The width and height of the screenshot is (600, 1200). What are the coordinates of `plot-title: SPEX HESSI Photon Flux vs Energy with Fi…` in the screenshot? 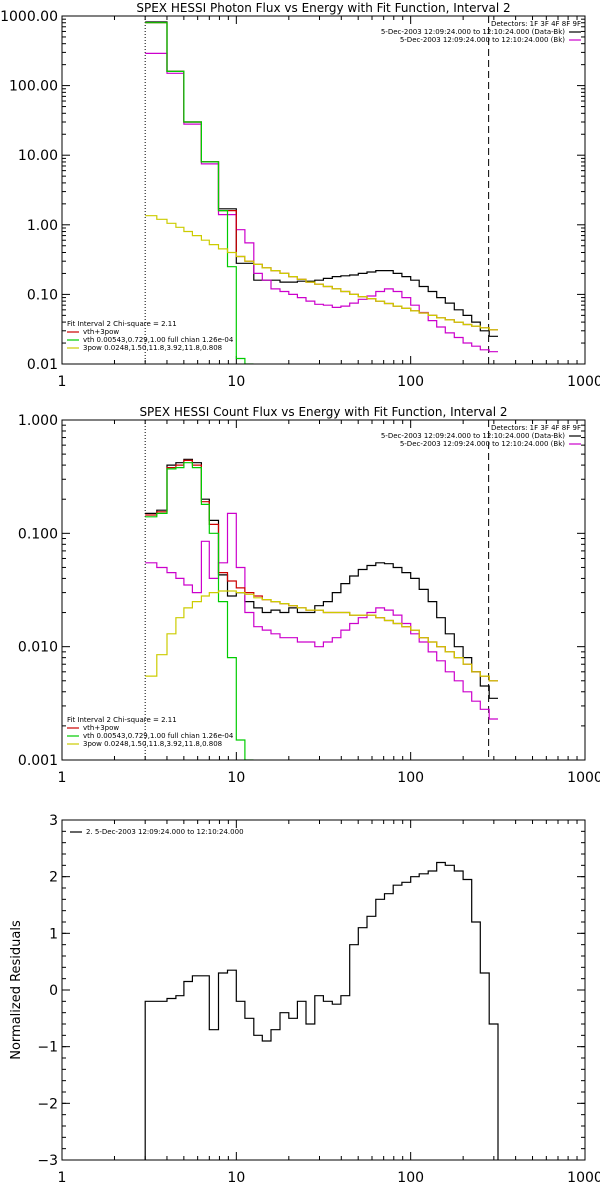 It's located at (323, 8).